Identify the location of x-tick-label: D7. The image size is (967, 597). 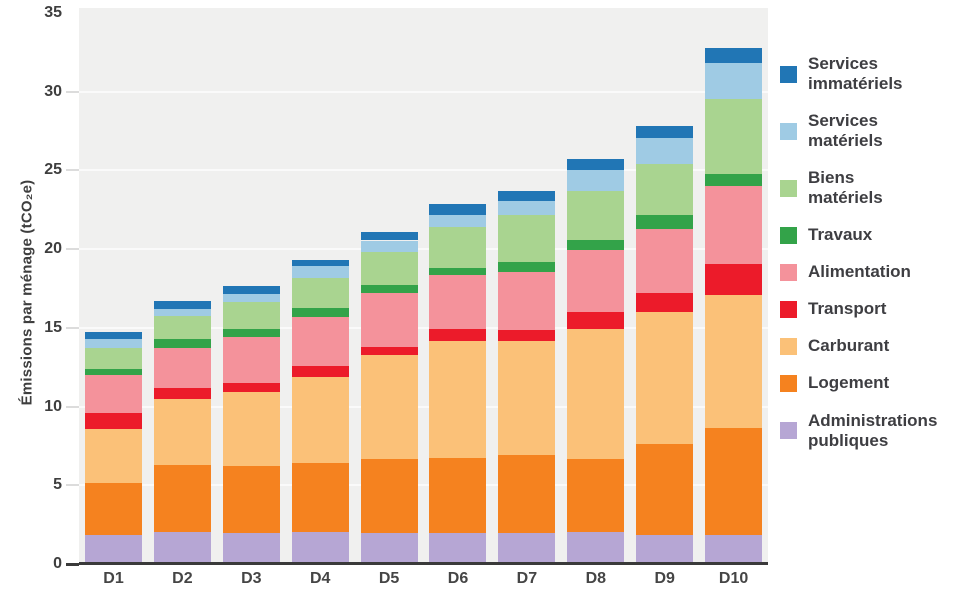
(527, 578).